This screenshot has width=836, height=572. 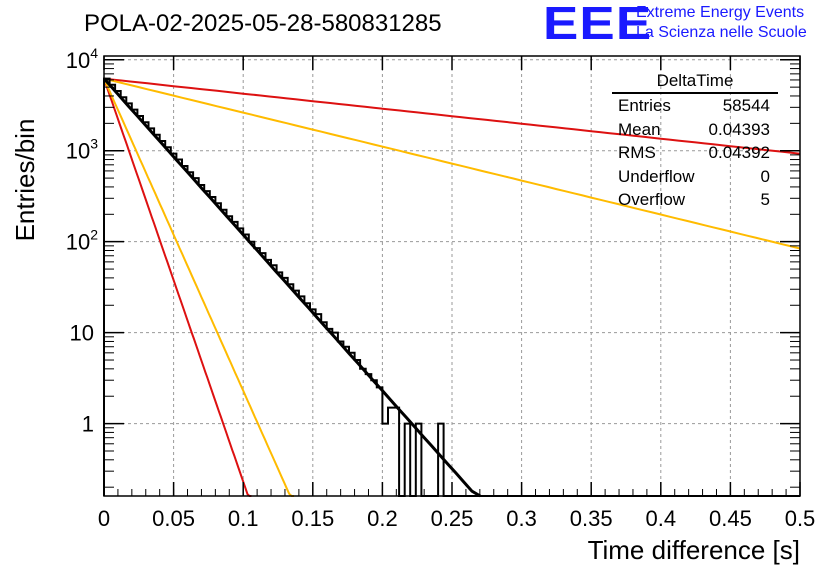 What do you see at coordinates (82, 150) in the screenshot?
I see `y-tick-label: 10³` at bounding box center [82, 150].